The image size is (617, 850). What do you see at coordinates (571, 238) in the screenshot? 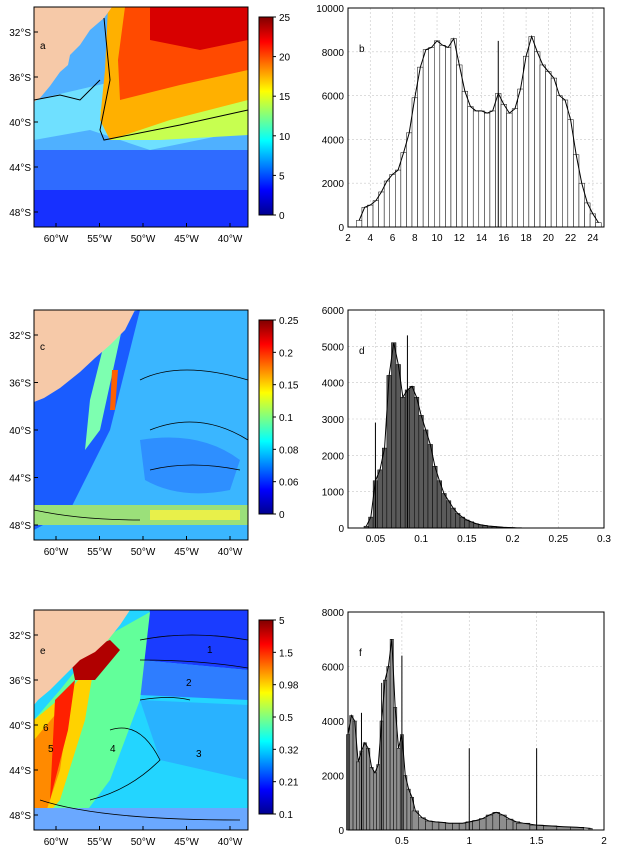
I see `x-tick-label: 22` at bounding box center [571, 238].